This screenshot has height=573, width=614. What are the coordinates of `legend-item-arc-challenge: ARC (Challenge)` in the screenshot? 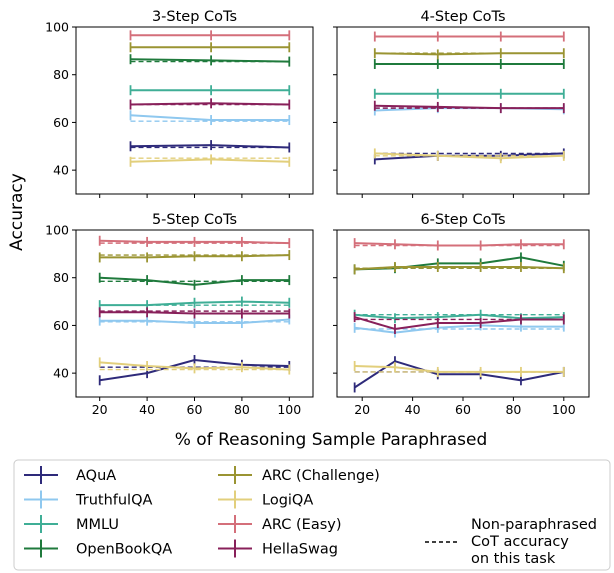 It's located at (299, 475).